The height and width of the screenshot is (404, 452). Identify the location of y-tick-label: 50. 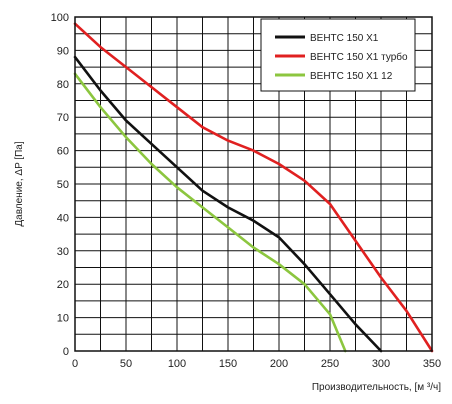
(63, 185).